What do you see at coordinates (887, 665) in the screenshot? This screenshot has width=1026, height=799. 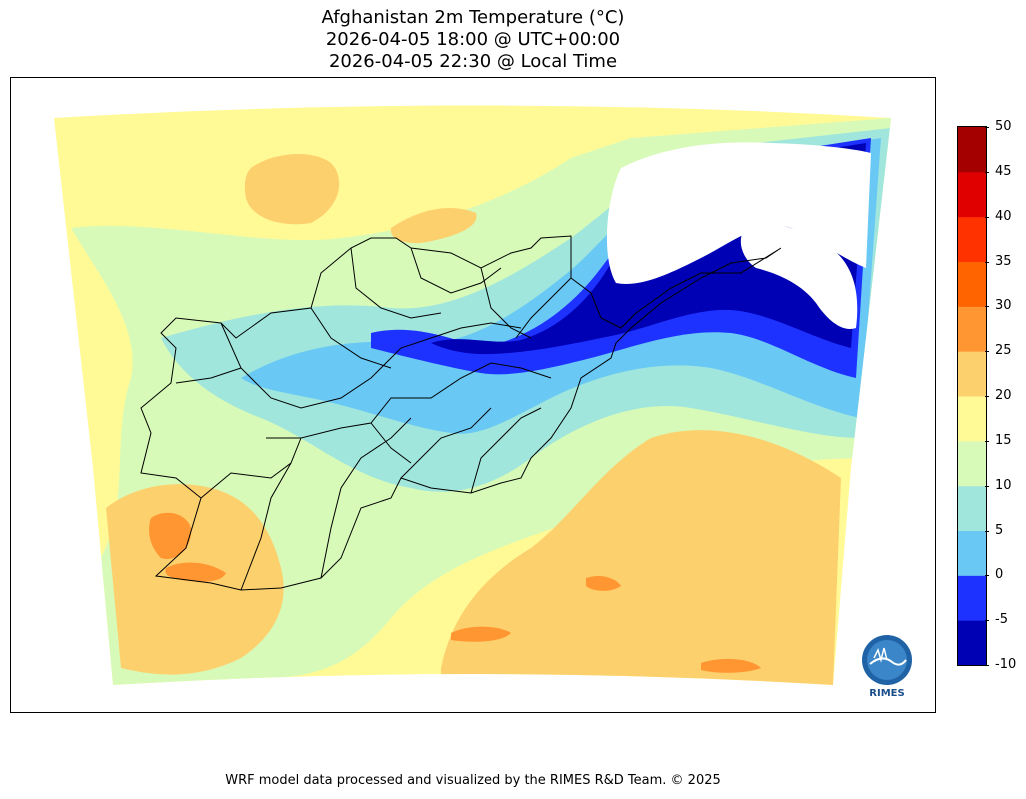 I see `rimes-logo: RIMES` at bounding box center [887, 665].